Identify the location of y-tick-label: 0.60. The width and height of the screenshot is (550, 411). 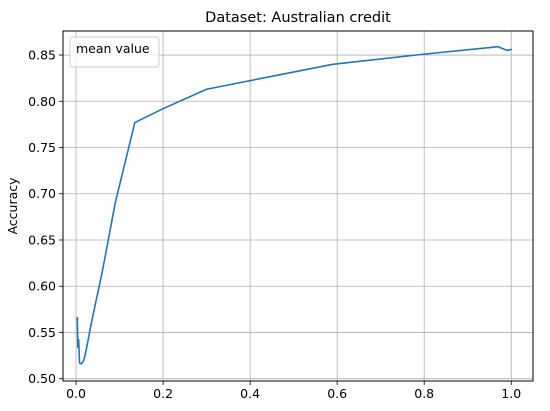
(42, 286).